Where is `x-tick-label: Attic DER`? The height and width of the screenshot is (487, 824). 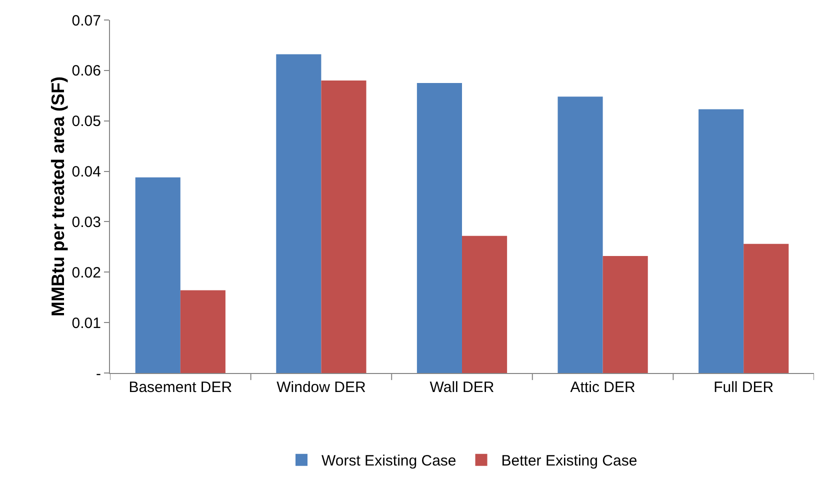 x-tick-label: Attic DER is located at coordinates (603, 387).